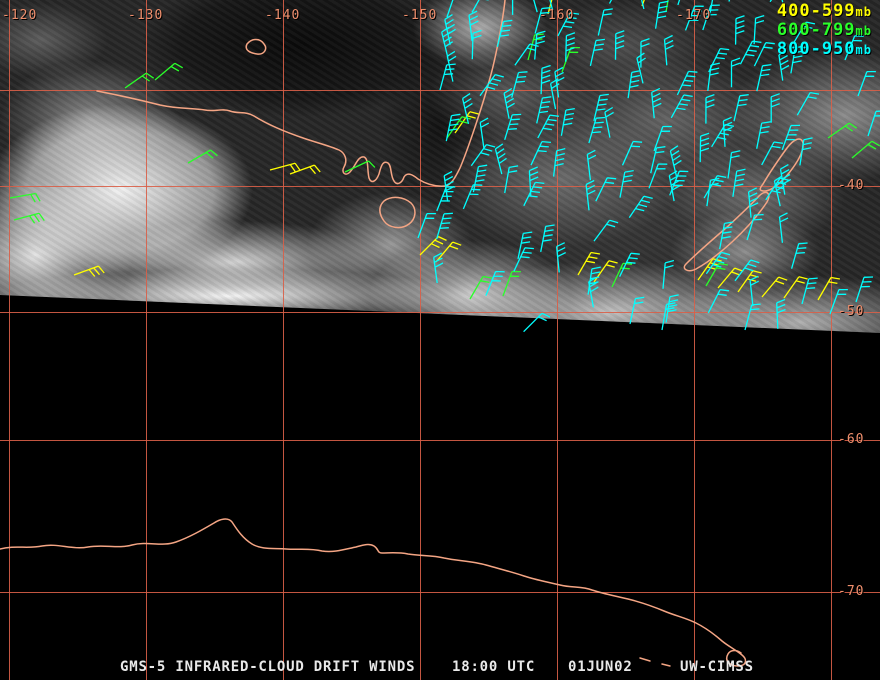 The width and height of the screenshot is (880, 680). What do you see at coordinates (557, 15) in the screenshot?
I see `longitude-label: -160` at bounding box center [557, 15].